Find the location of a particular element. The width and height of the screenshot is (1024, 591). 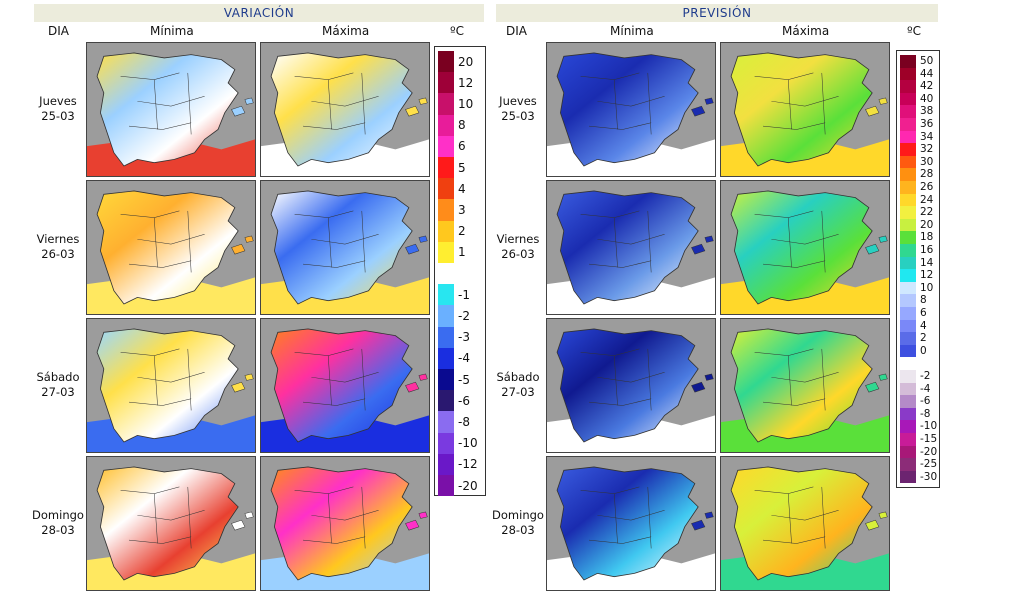

prevision-legend-item: 24 is located at coordinates (916, 200).